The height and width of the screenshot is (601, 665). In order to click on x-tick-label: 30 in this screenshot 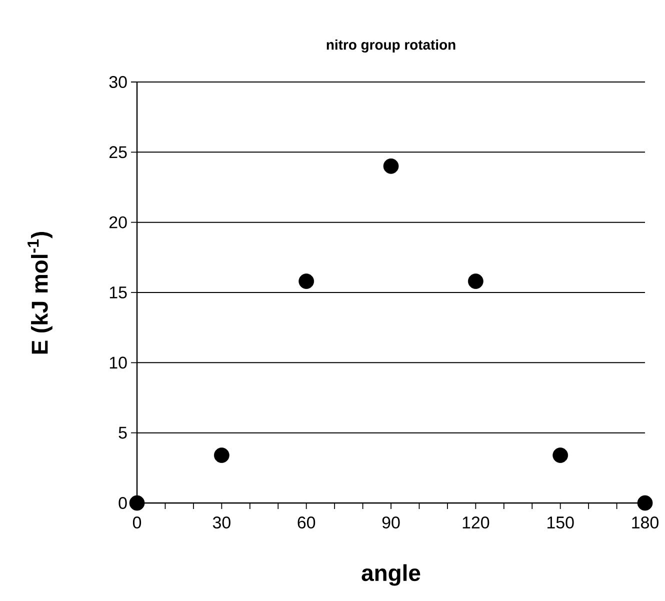, I will do `click(221, 522)`.